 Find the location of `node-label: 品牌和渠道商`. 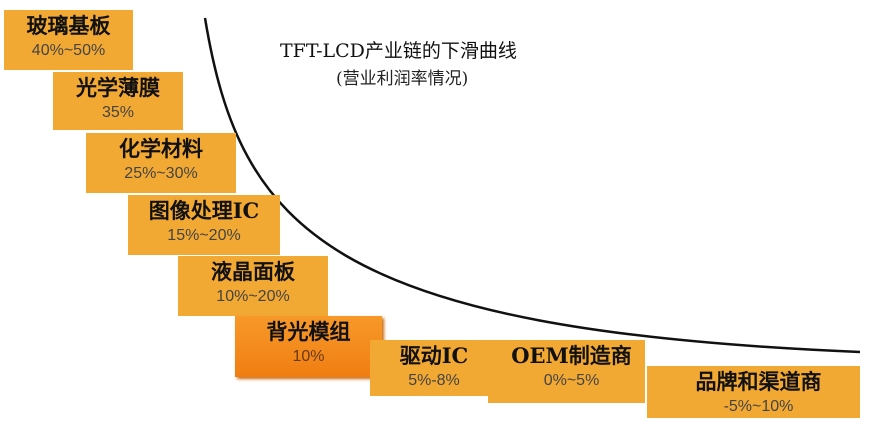

node-label: 品牌和渠道商 is located at coordinates (758, 381).